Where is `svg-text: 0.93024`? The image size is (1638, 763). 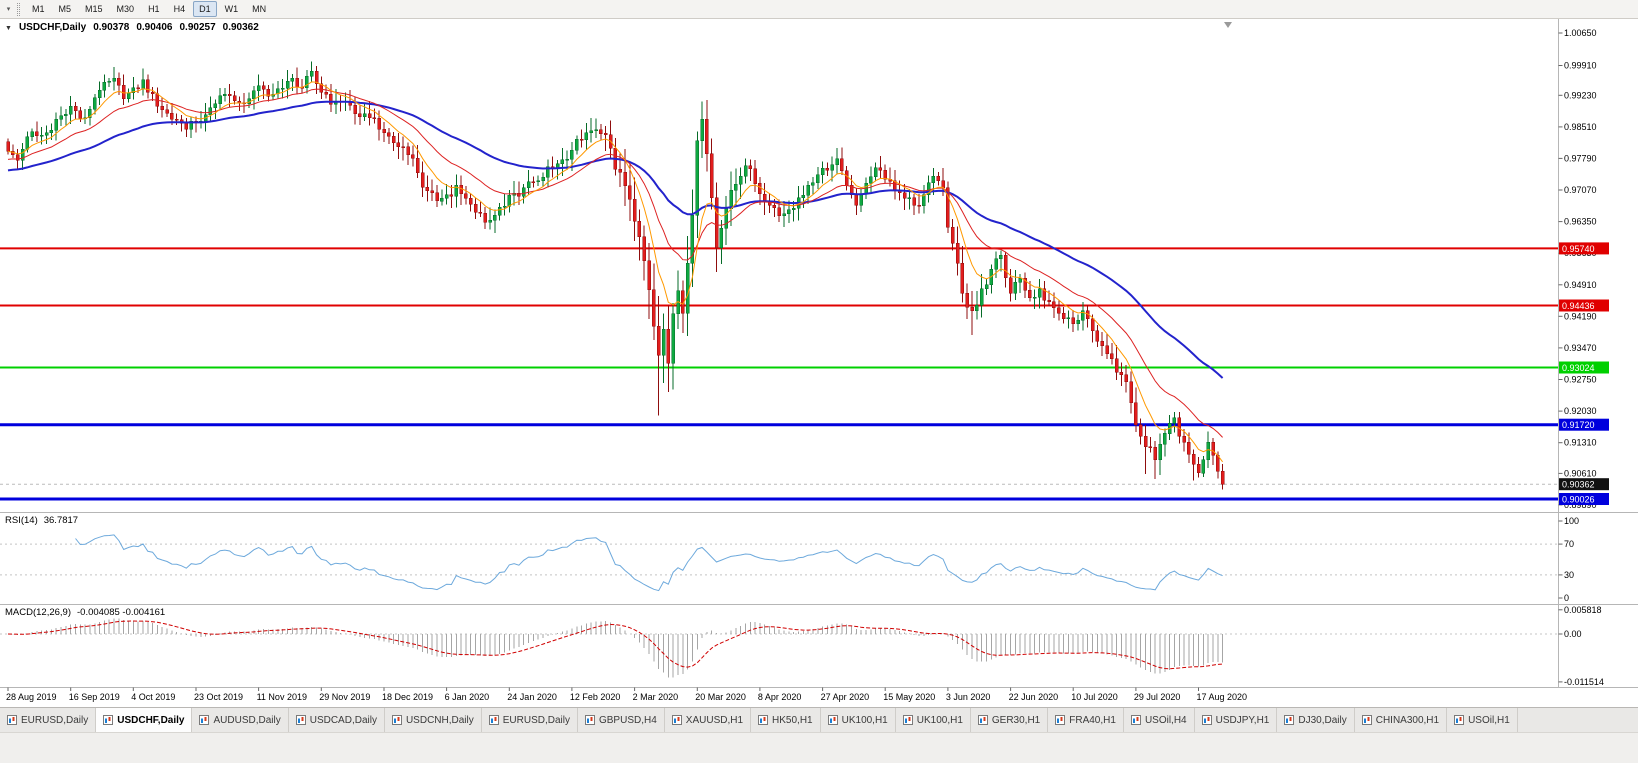
svg-text: 0.93024 is located at coordinates (1578, 368).